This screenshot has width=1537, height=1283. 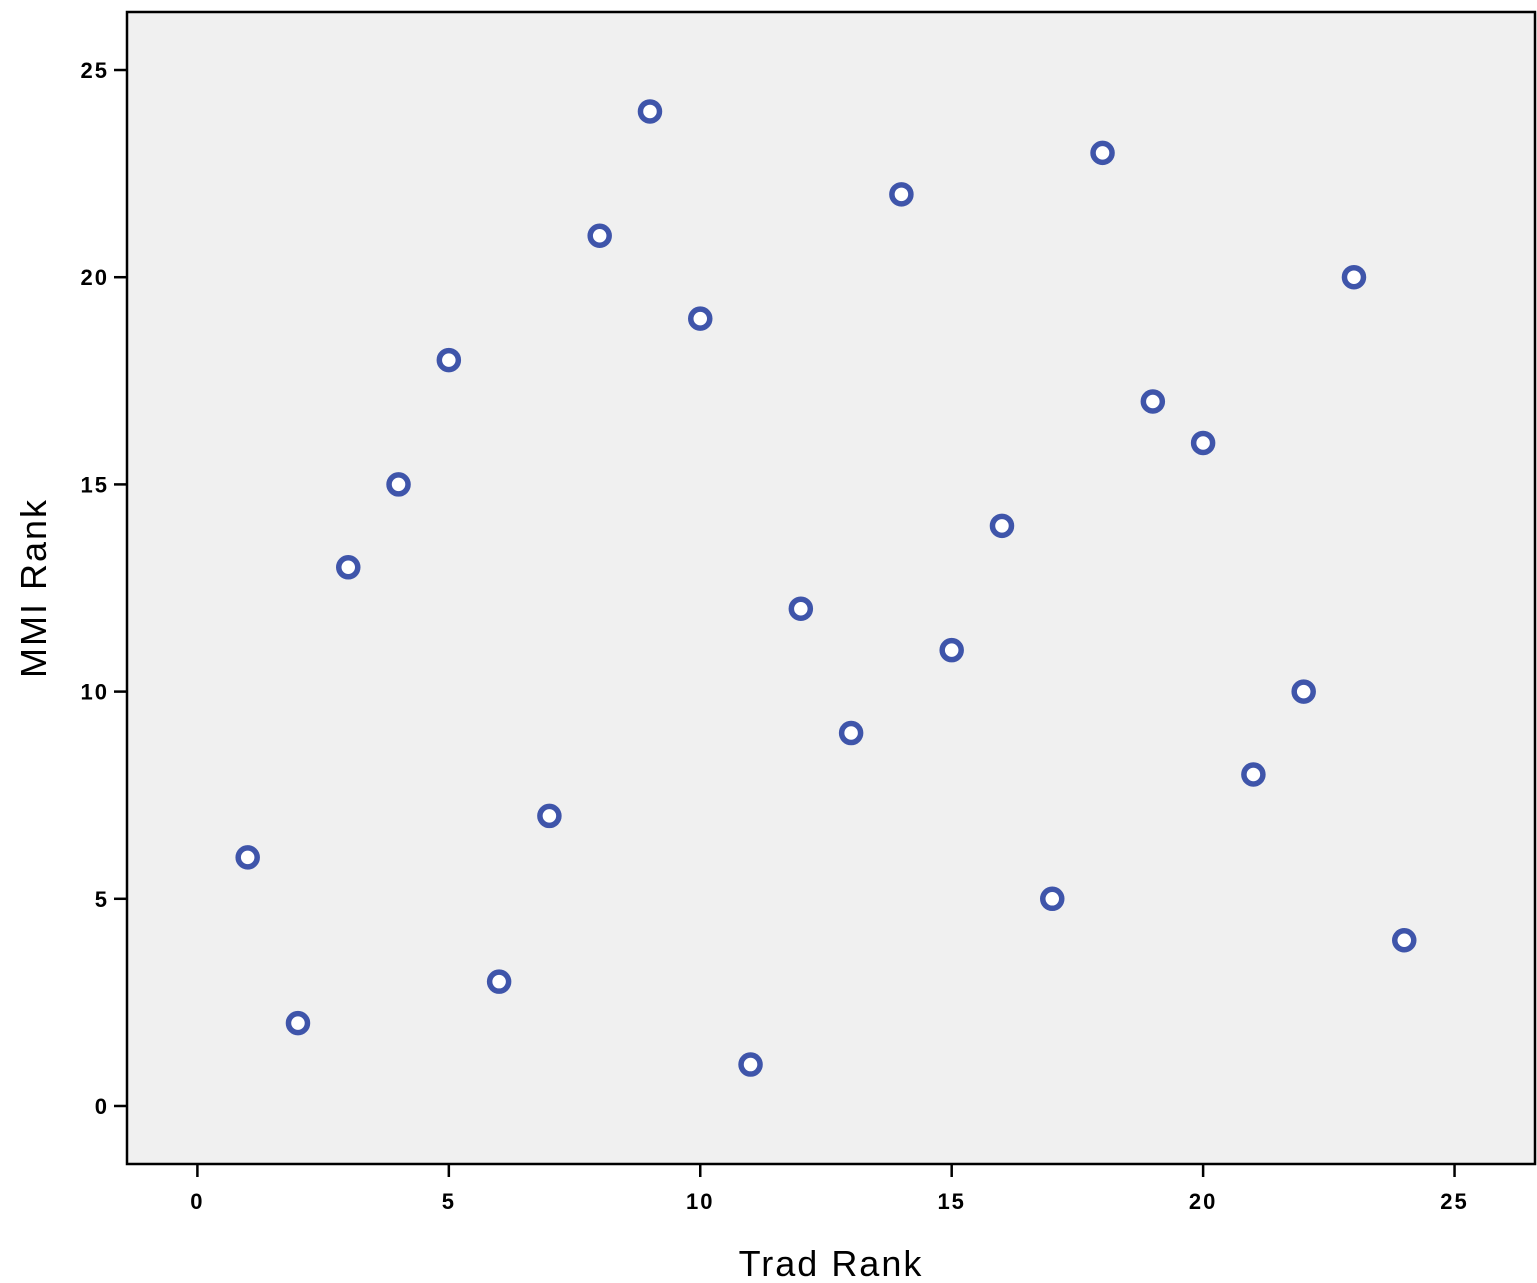 What do you see at coordinates (102, 1106) in the screenshot?
I see `y-tick-label: 0` at bounding box center [102, 1106].